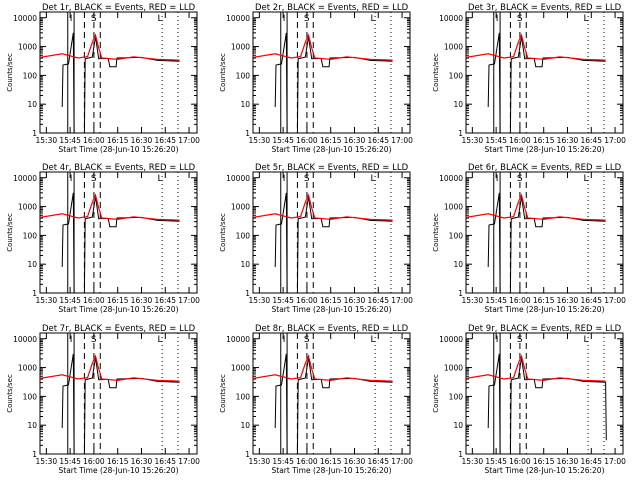  What do you see at coordinates (545, 329) in the screenshot?
I see `panel-title: Det 9r, BLACK = Events, RED = LLD` at bounding box center [545, 329].